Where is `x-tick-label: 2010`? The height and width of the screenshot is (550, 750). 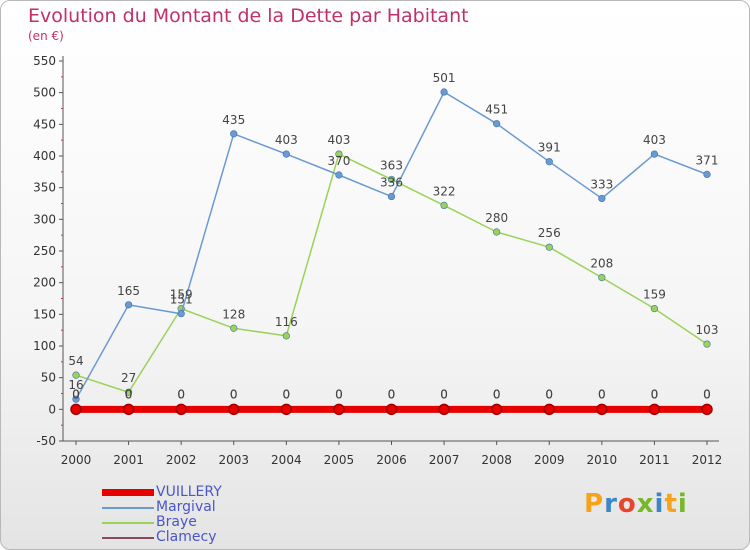
x-tick-label: 2010 is located at coordinates (602, 460).